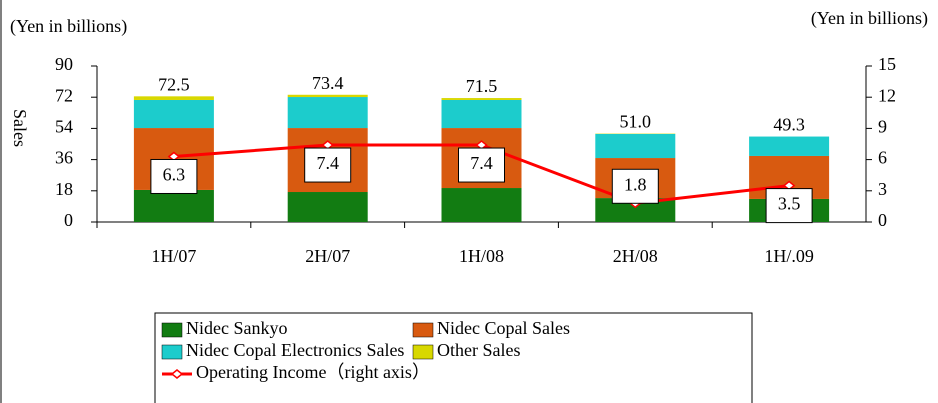 The image size is (938, 403). I want to click on legend-box, so click(453, 357).